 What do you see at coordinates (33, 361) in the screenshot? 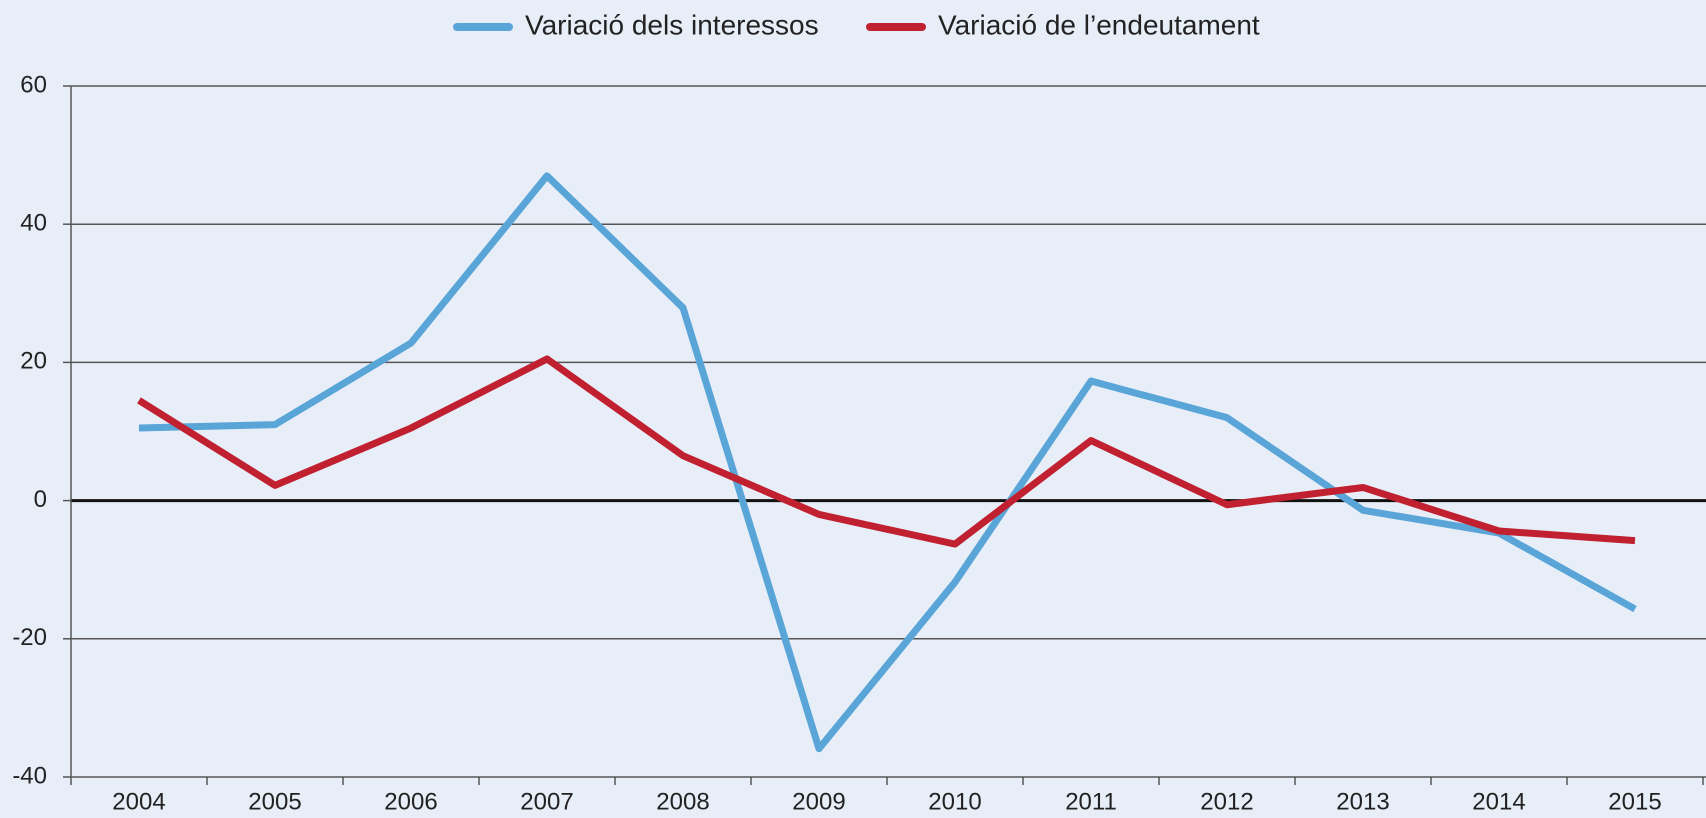
I see `y-tick-label: 20` at bounding box center [33, 361].